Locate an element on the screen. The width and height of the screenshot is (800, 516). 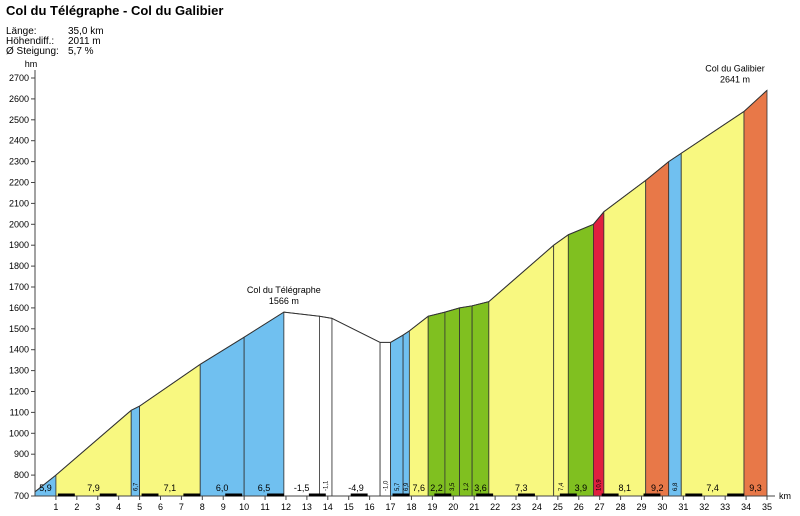
gradient-label: 7,1 is located at coordinates (170, 488).